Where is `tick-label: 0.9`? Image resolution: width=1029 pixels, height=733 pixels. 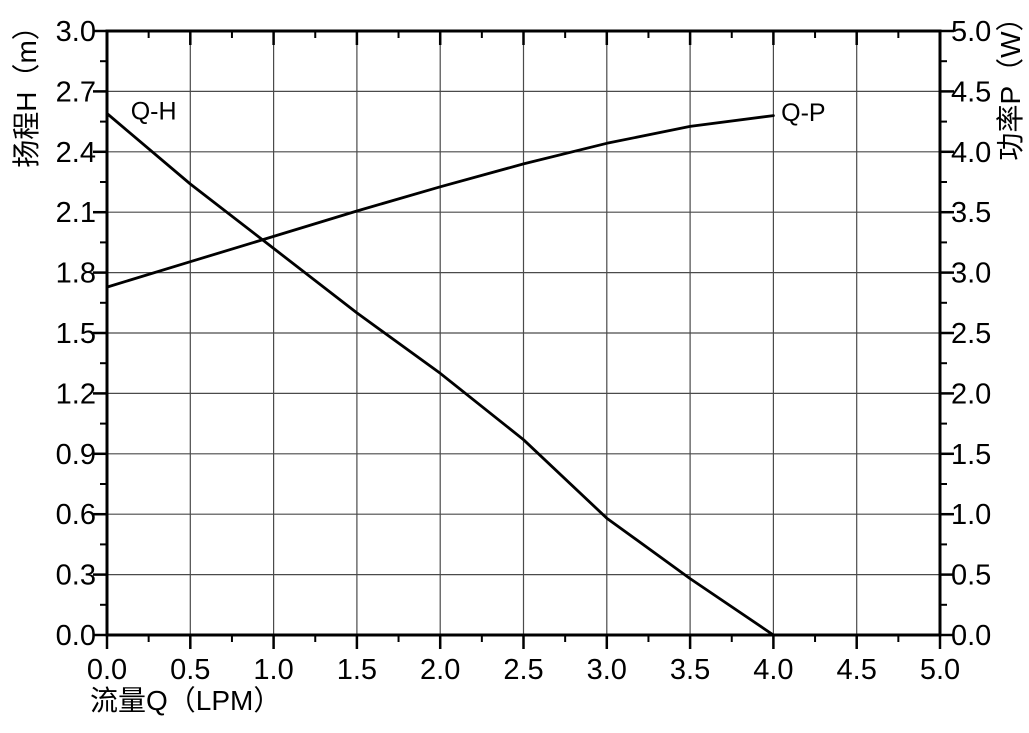 tick-label: 0.9 is located at coordinates (76, 455).